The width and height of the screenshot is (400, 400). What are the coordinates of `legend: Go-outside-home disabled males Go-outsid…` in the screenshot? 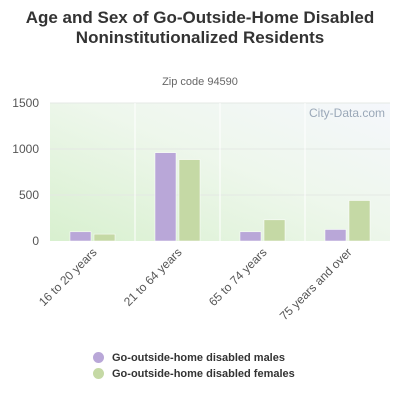 It's located at (194, 366).